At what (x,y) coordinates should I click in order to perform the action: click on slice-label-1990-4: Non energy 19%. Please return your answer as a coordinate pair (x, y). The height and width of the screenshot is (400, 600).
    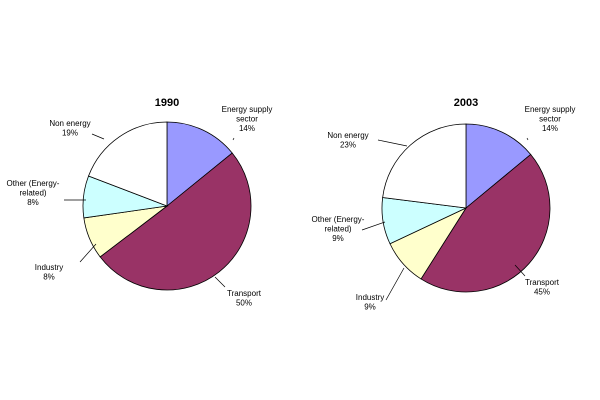
    Looking at the image, I should click on (69, 128).